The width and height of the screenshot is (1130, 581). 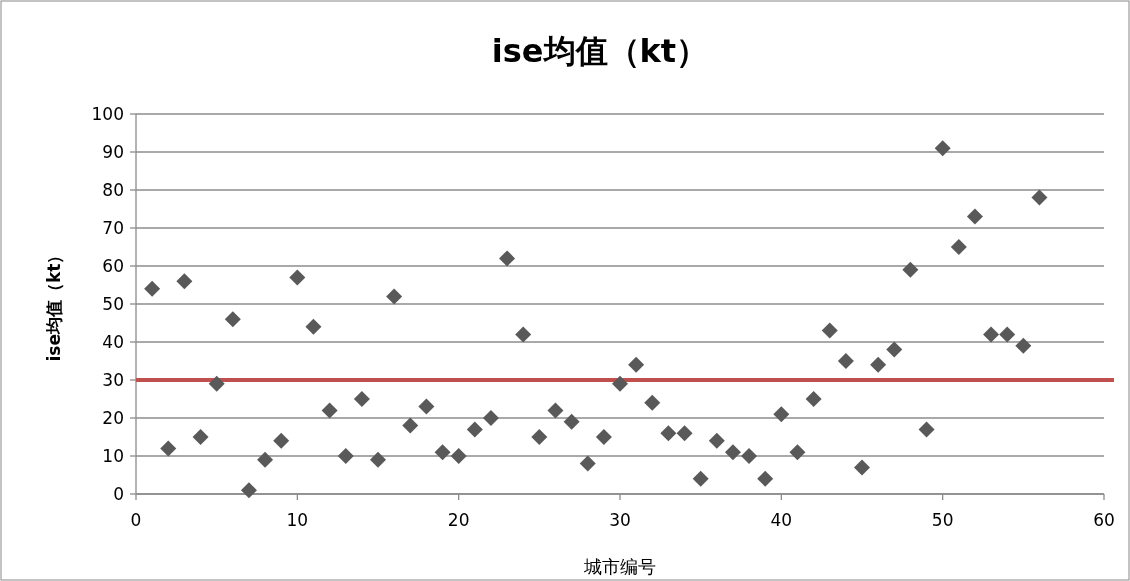 I want to click on y-tick-label: 20, so click(x=113, y=418).